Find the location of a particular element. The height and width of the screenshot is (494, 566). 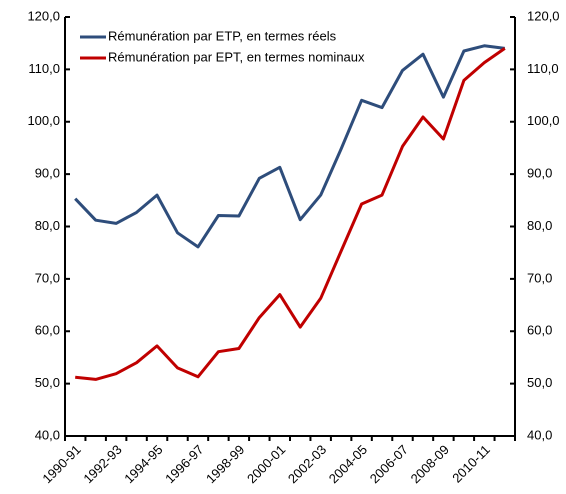

x-tick-label: 2006-07 is located at coordinates (389, 464).